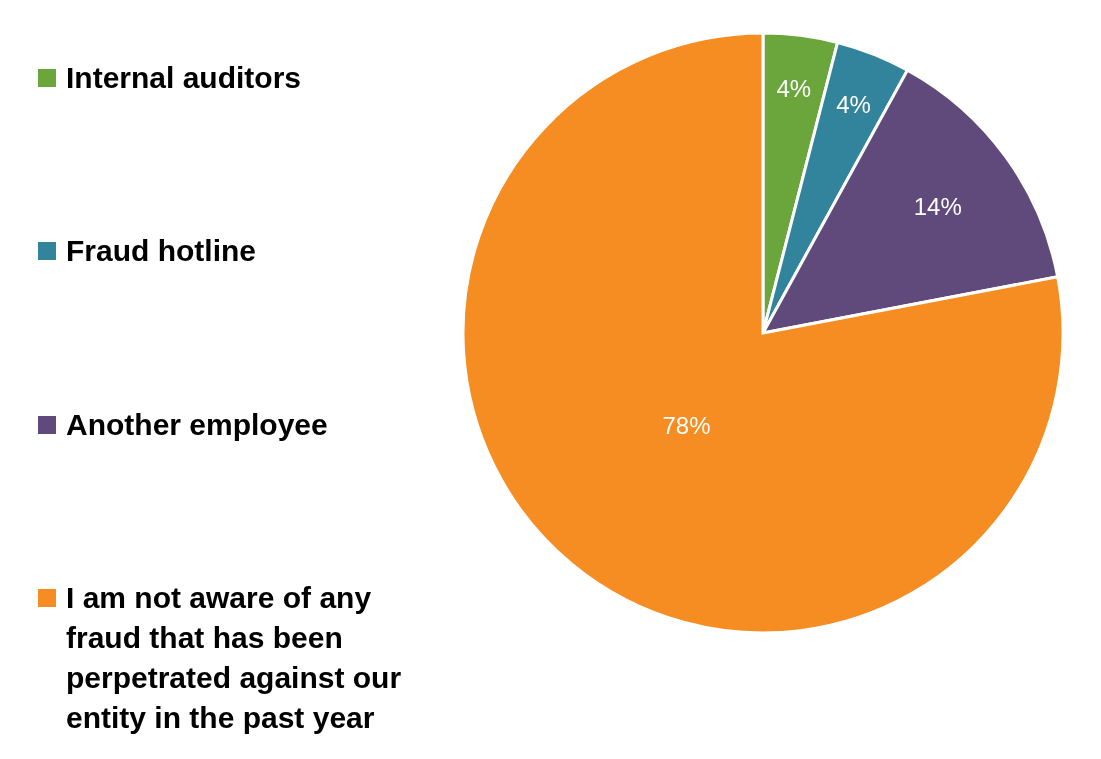  What do you see at coordinates (686, 425) in the screenshot?
I see `data-label: 78%` at bounding box center [686, 425].